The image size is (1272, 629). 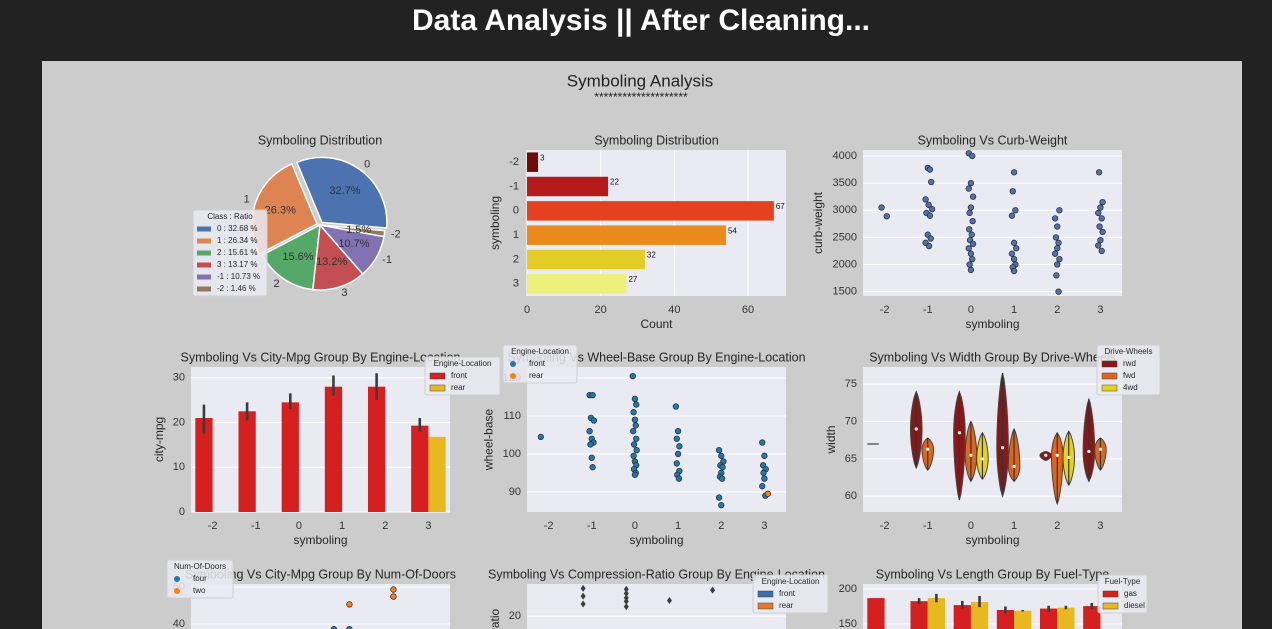 What do you see at coordinates (1100, 526) in the screenshot?
I see `x-tick-label: 3` at bounding box center [1100, 526].